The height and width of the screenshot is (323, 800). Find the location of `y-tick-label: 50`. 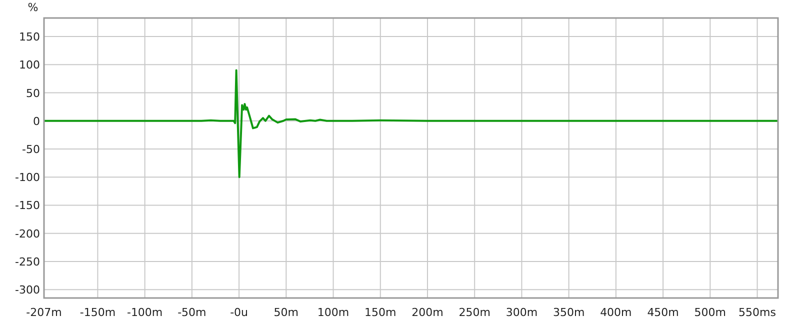

y-tick-label: 50 is located at coordinates (33, 93).